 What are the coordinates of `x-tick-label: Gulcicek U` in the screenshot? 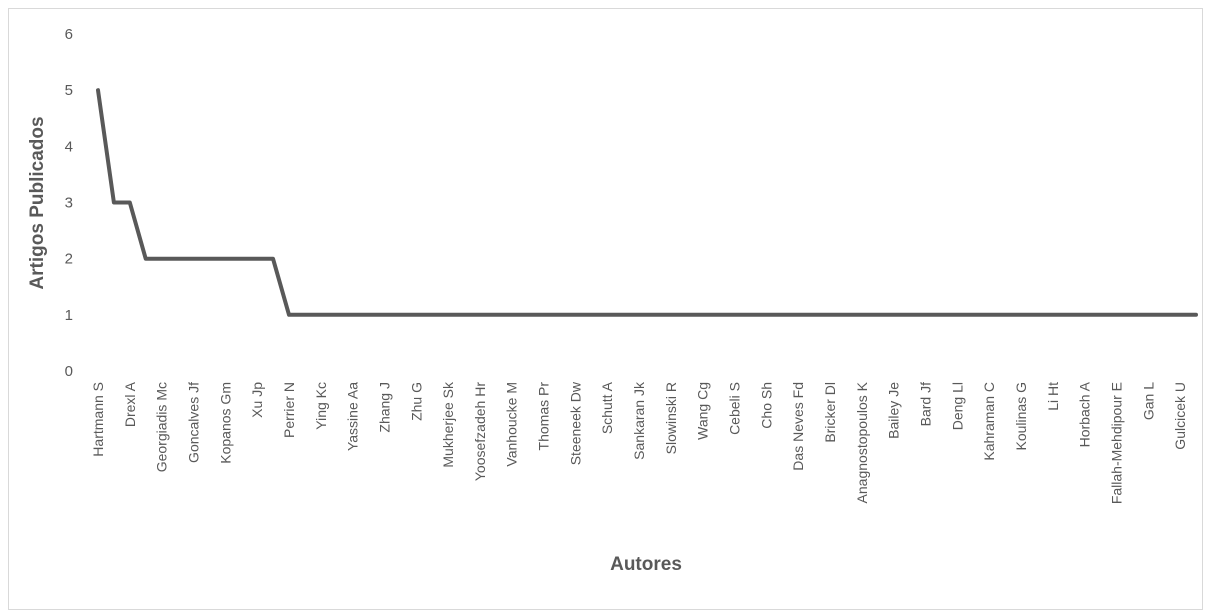 It's located at (1180, 416).